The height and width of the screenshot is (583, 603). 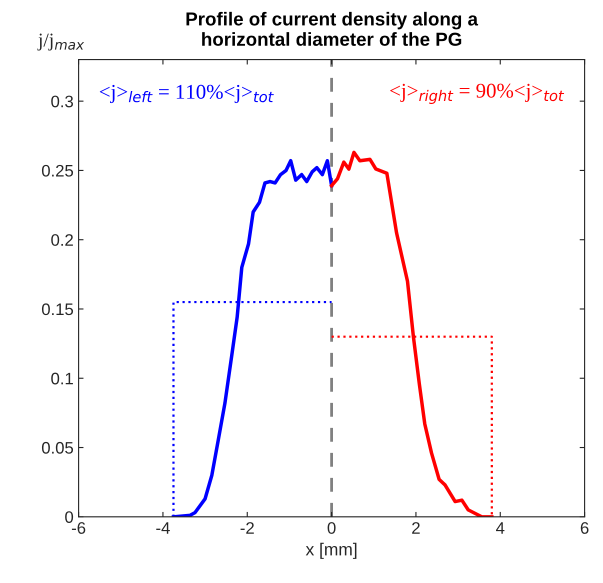 What do you see at coordinates (62, 240) in the screenshot?
I see `y-tick-label: 0.2` at bounding box center [62, 240].